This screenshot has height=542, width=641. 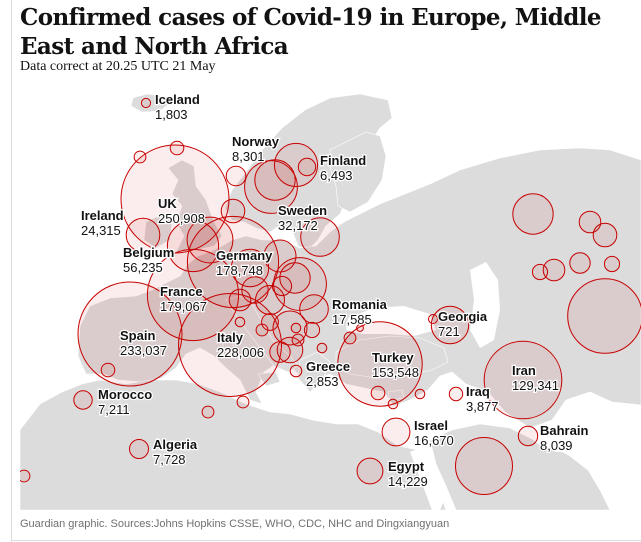 I want to click on case-count-iraq: 3,877, so click(x=482, y=406).